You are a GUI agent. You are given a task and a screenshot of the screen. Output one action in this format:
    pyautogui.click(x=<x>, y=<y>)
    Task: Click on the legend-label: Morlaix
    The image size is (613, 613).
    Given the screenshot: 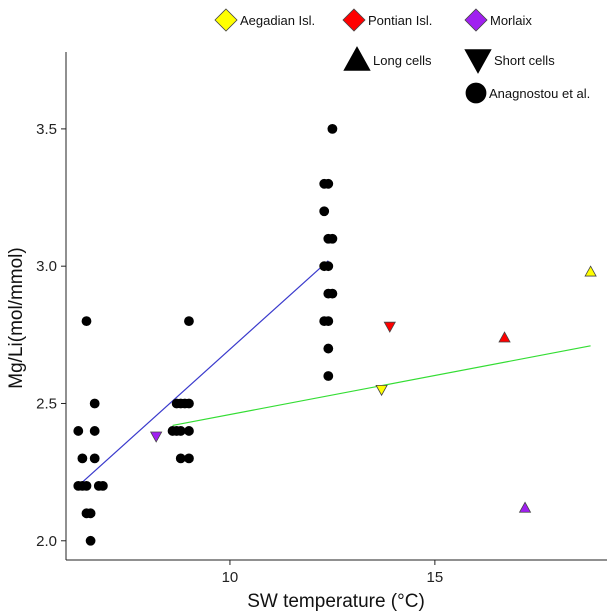 What is the action you would take?
    pyautogui.click(x=511, y=20)
    